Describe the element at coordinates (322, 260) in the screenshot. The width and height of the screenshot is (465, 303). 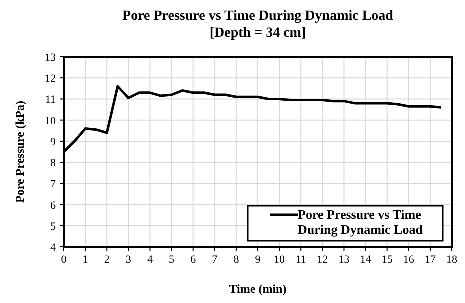
I see `x-tick-label: 12` at that location.